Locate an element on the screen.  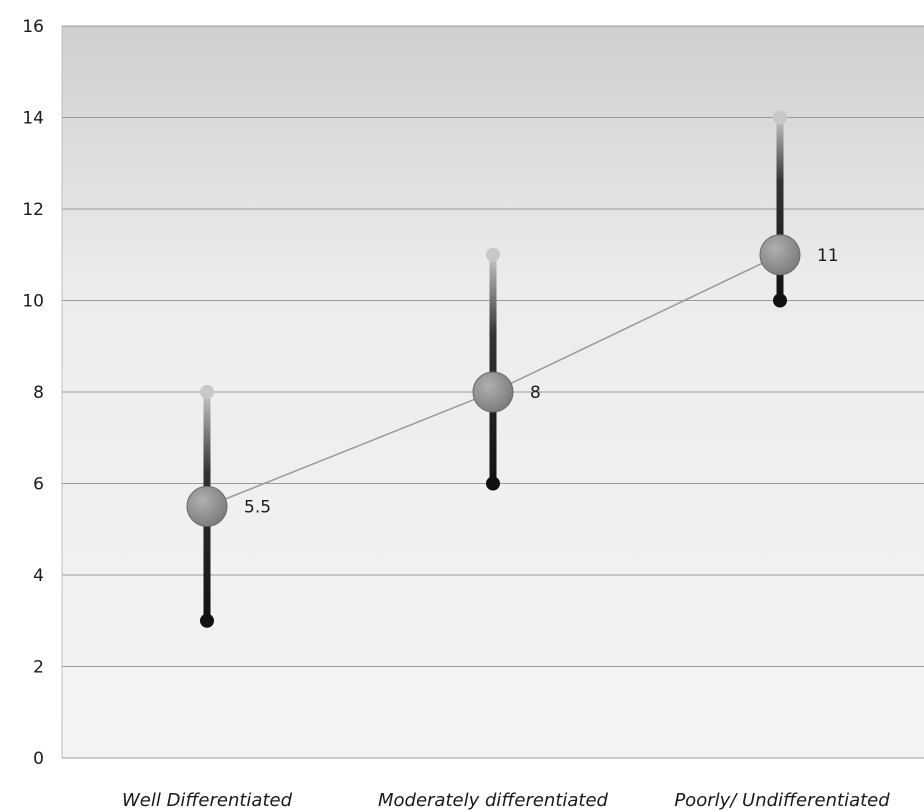
y-tick-label: 8 is located at coordinates (38, 393).